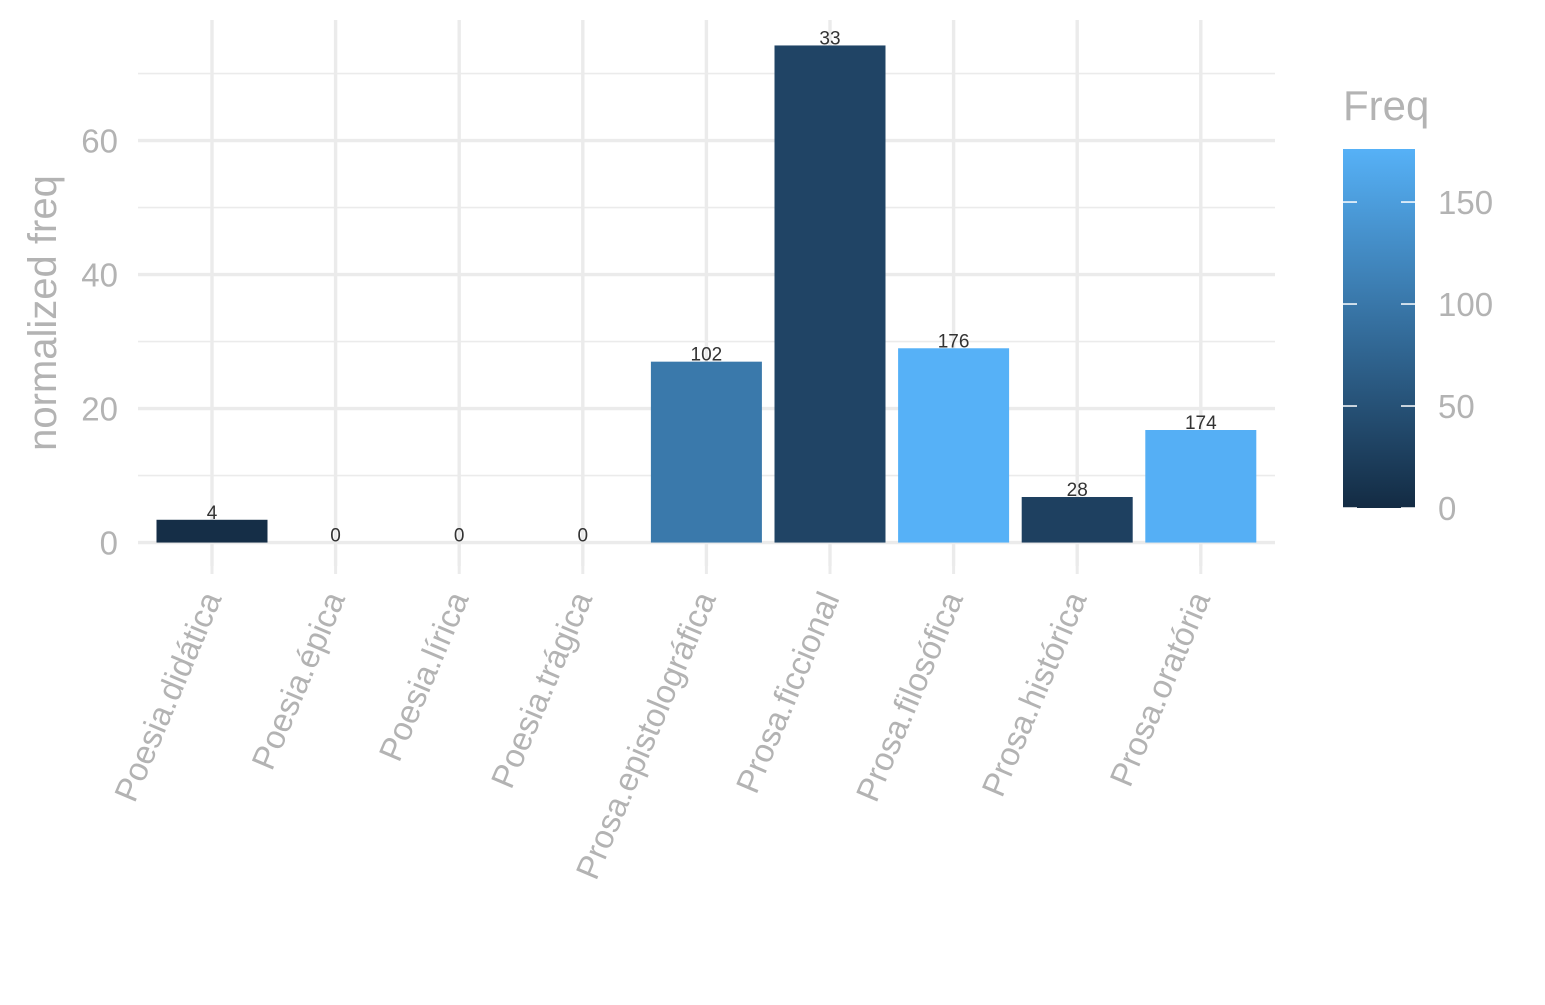  I want to click on x-tick-label: Prosa.epistolográfica, so click(645, 735).